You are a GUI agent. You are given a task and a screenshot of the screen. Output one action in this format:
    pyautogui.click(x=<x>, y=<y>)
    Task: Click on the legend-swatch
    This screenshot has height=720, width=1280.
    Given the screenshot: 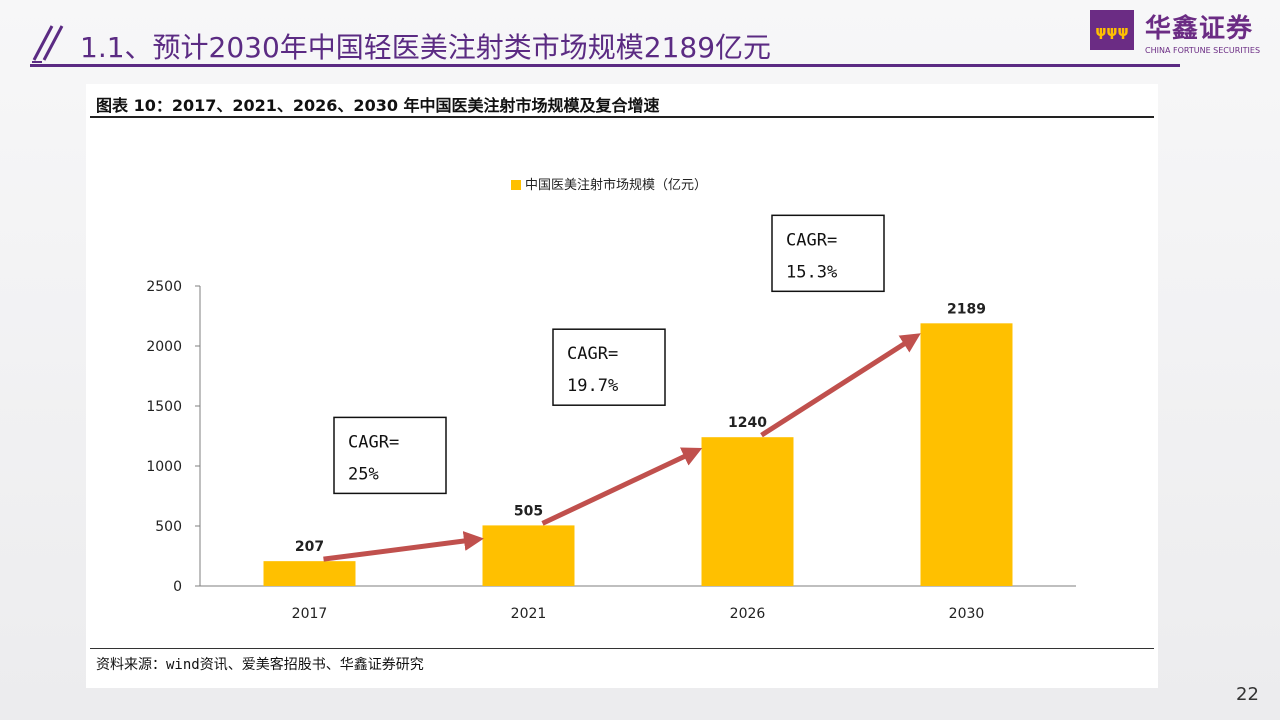 What is the action you would take?
    pyautogui.click(x=516, y=185)
    